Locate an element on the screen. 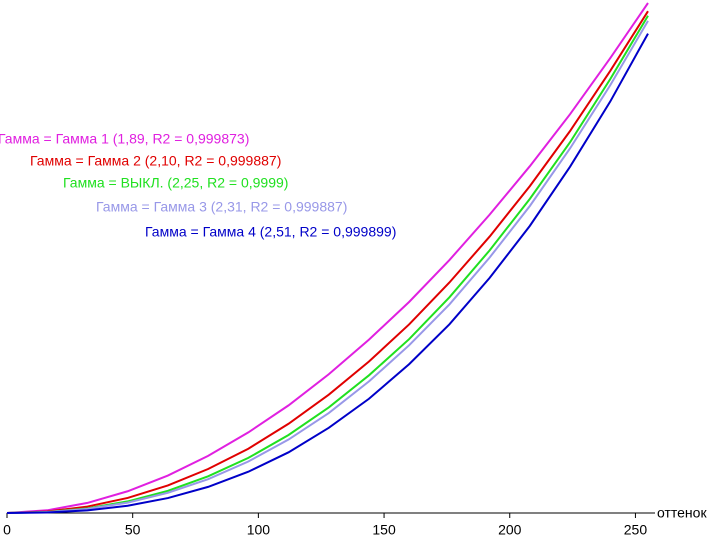  x-tick-label: 250 is located at coordinates (636, 530).